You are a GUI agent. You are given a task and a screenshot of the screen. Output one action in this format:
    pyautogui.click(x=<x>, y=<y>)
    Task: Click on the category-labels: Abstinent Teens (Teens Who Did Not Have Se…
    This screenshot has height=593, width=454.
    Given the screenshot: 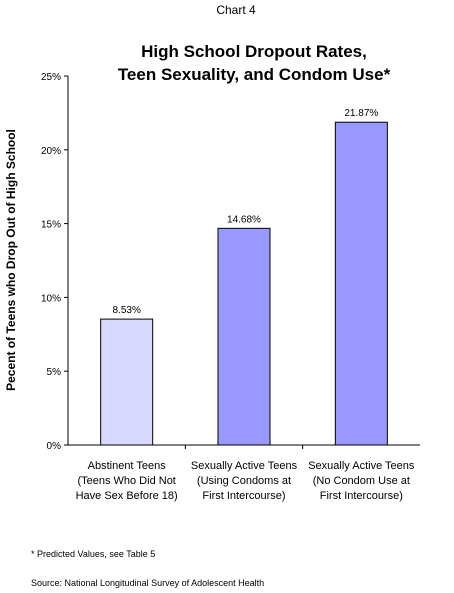 What is the action you would take?
    pyautogui.click(x=245, y=481)
    